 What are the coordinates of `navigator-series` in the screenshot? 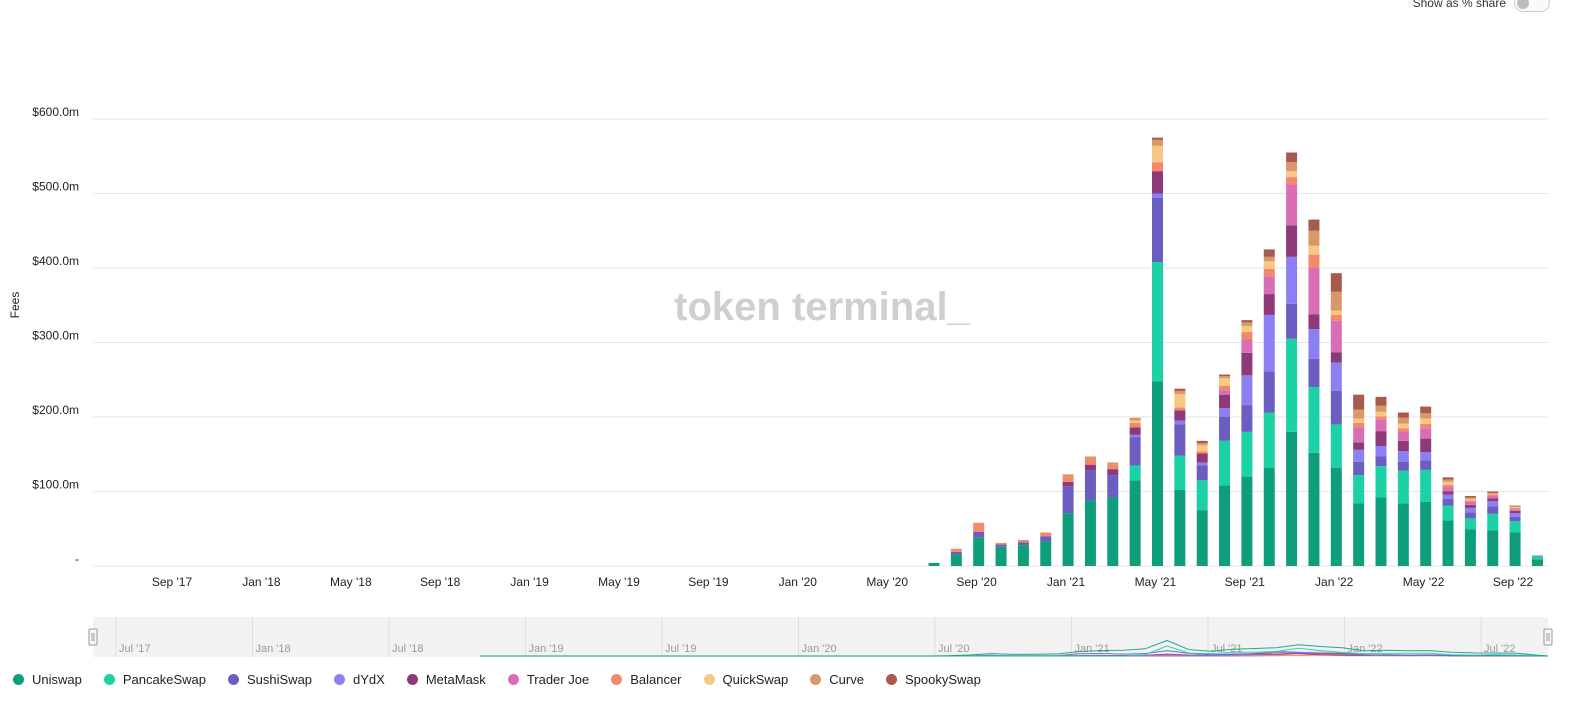 It's located at (1014, 648).